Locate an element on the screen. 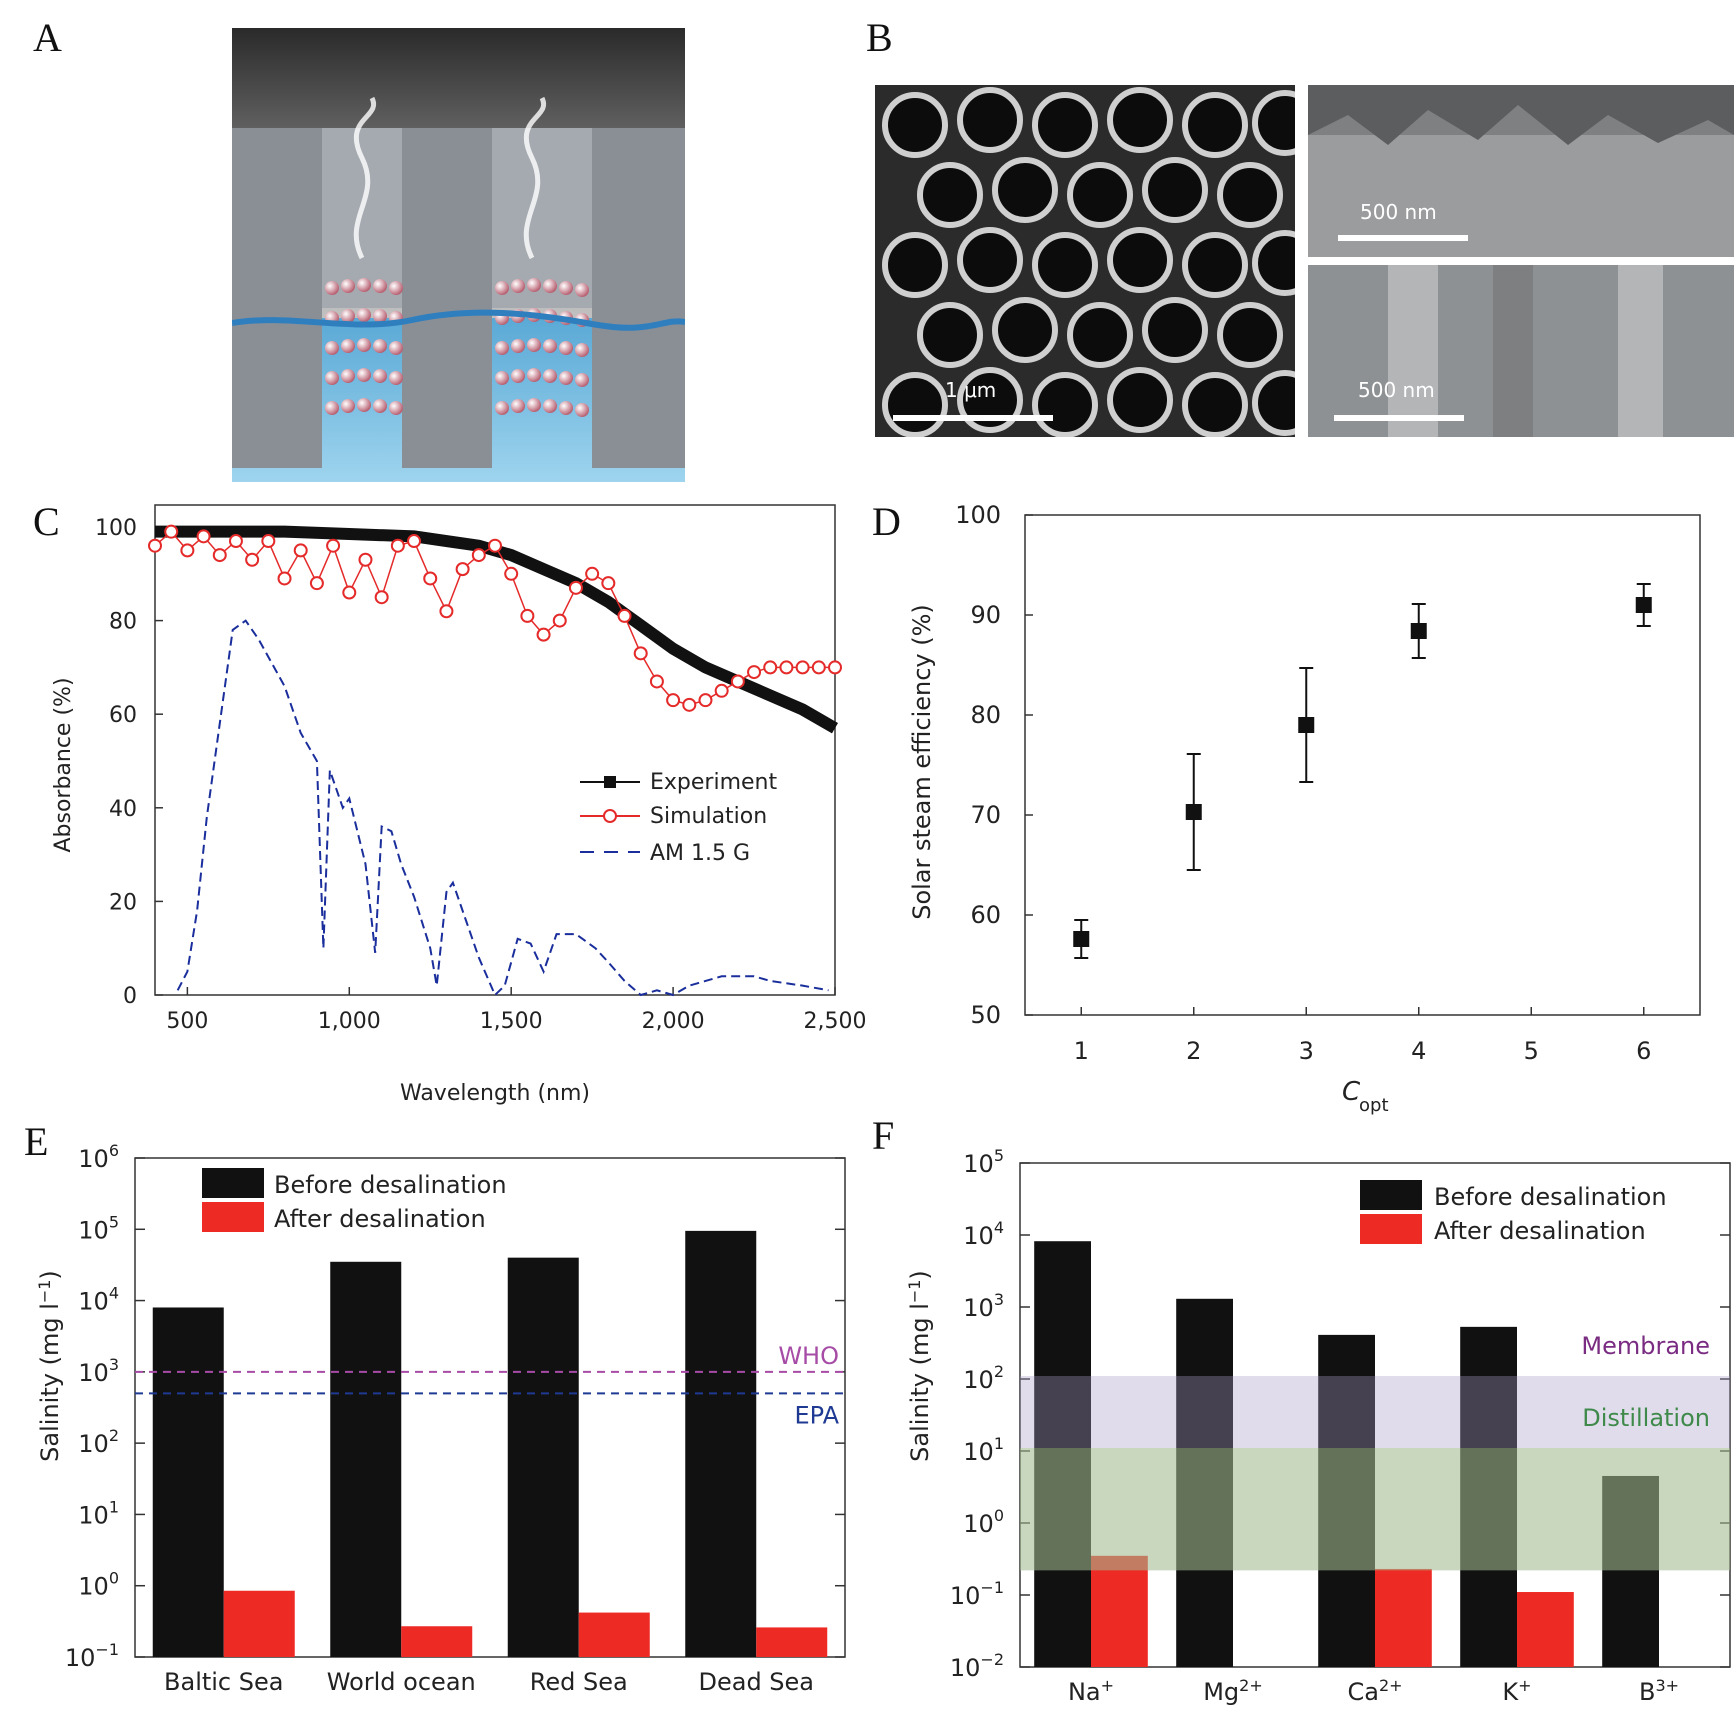 The height and width of the screenshot is (1722, 1734). y-tick-label: 102 is located at coordinates (98, 1442).